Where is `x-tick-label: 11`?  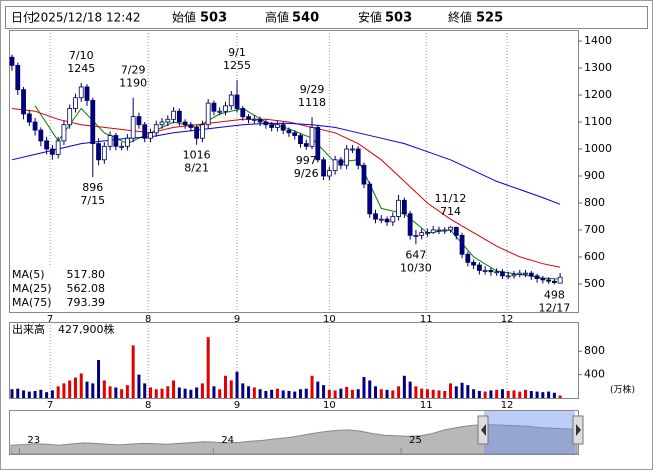 x-tick-label: 11 is located at coordinates (426, 405).